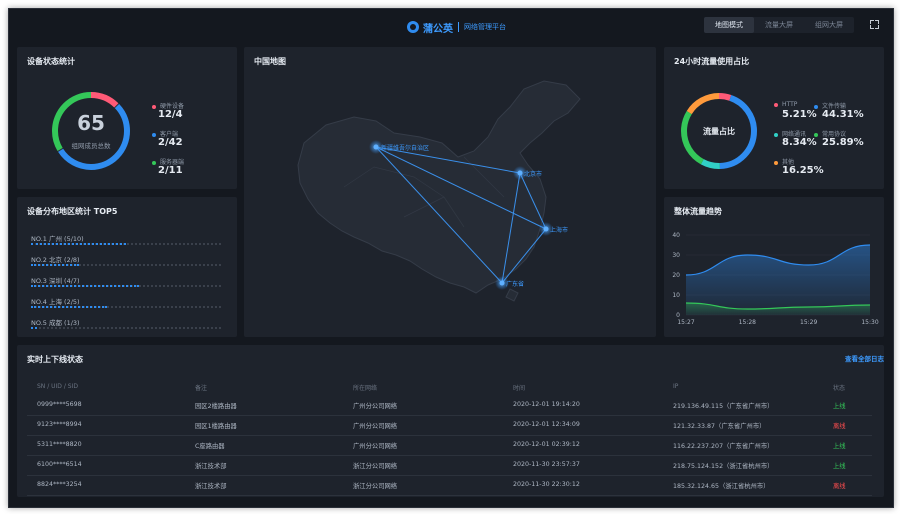  What do you see at coordinates (678, 315) in the screenshot?
I see `y-tick-label: 0` at bounding box center [678, 315].